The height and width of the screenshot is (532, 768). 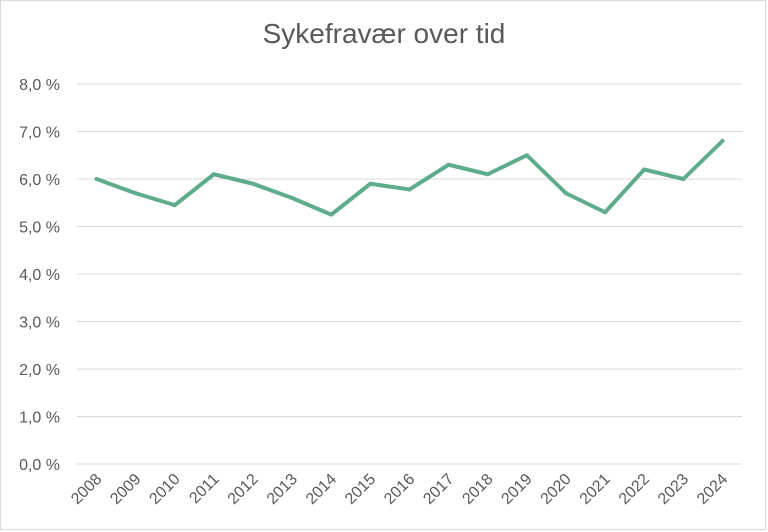 I want to click on x-tick-label: 2014, so click(x=321, y=489).